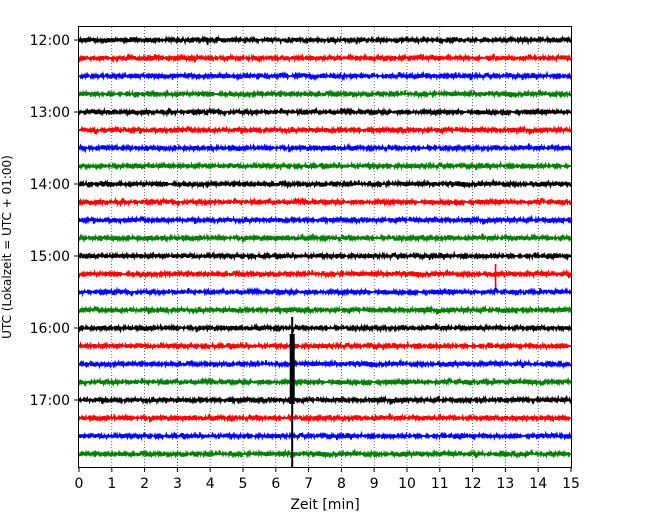  I want to click on x-tick-label: 7, so click(308, 484).